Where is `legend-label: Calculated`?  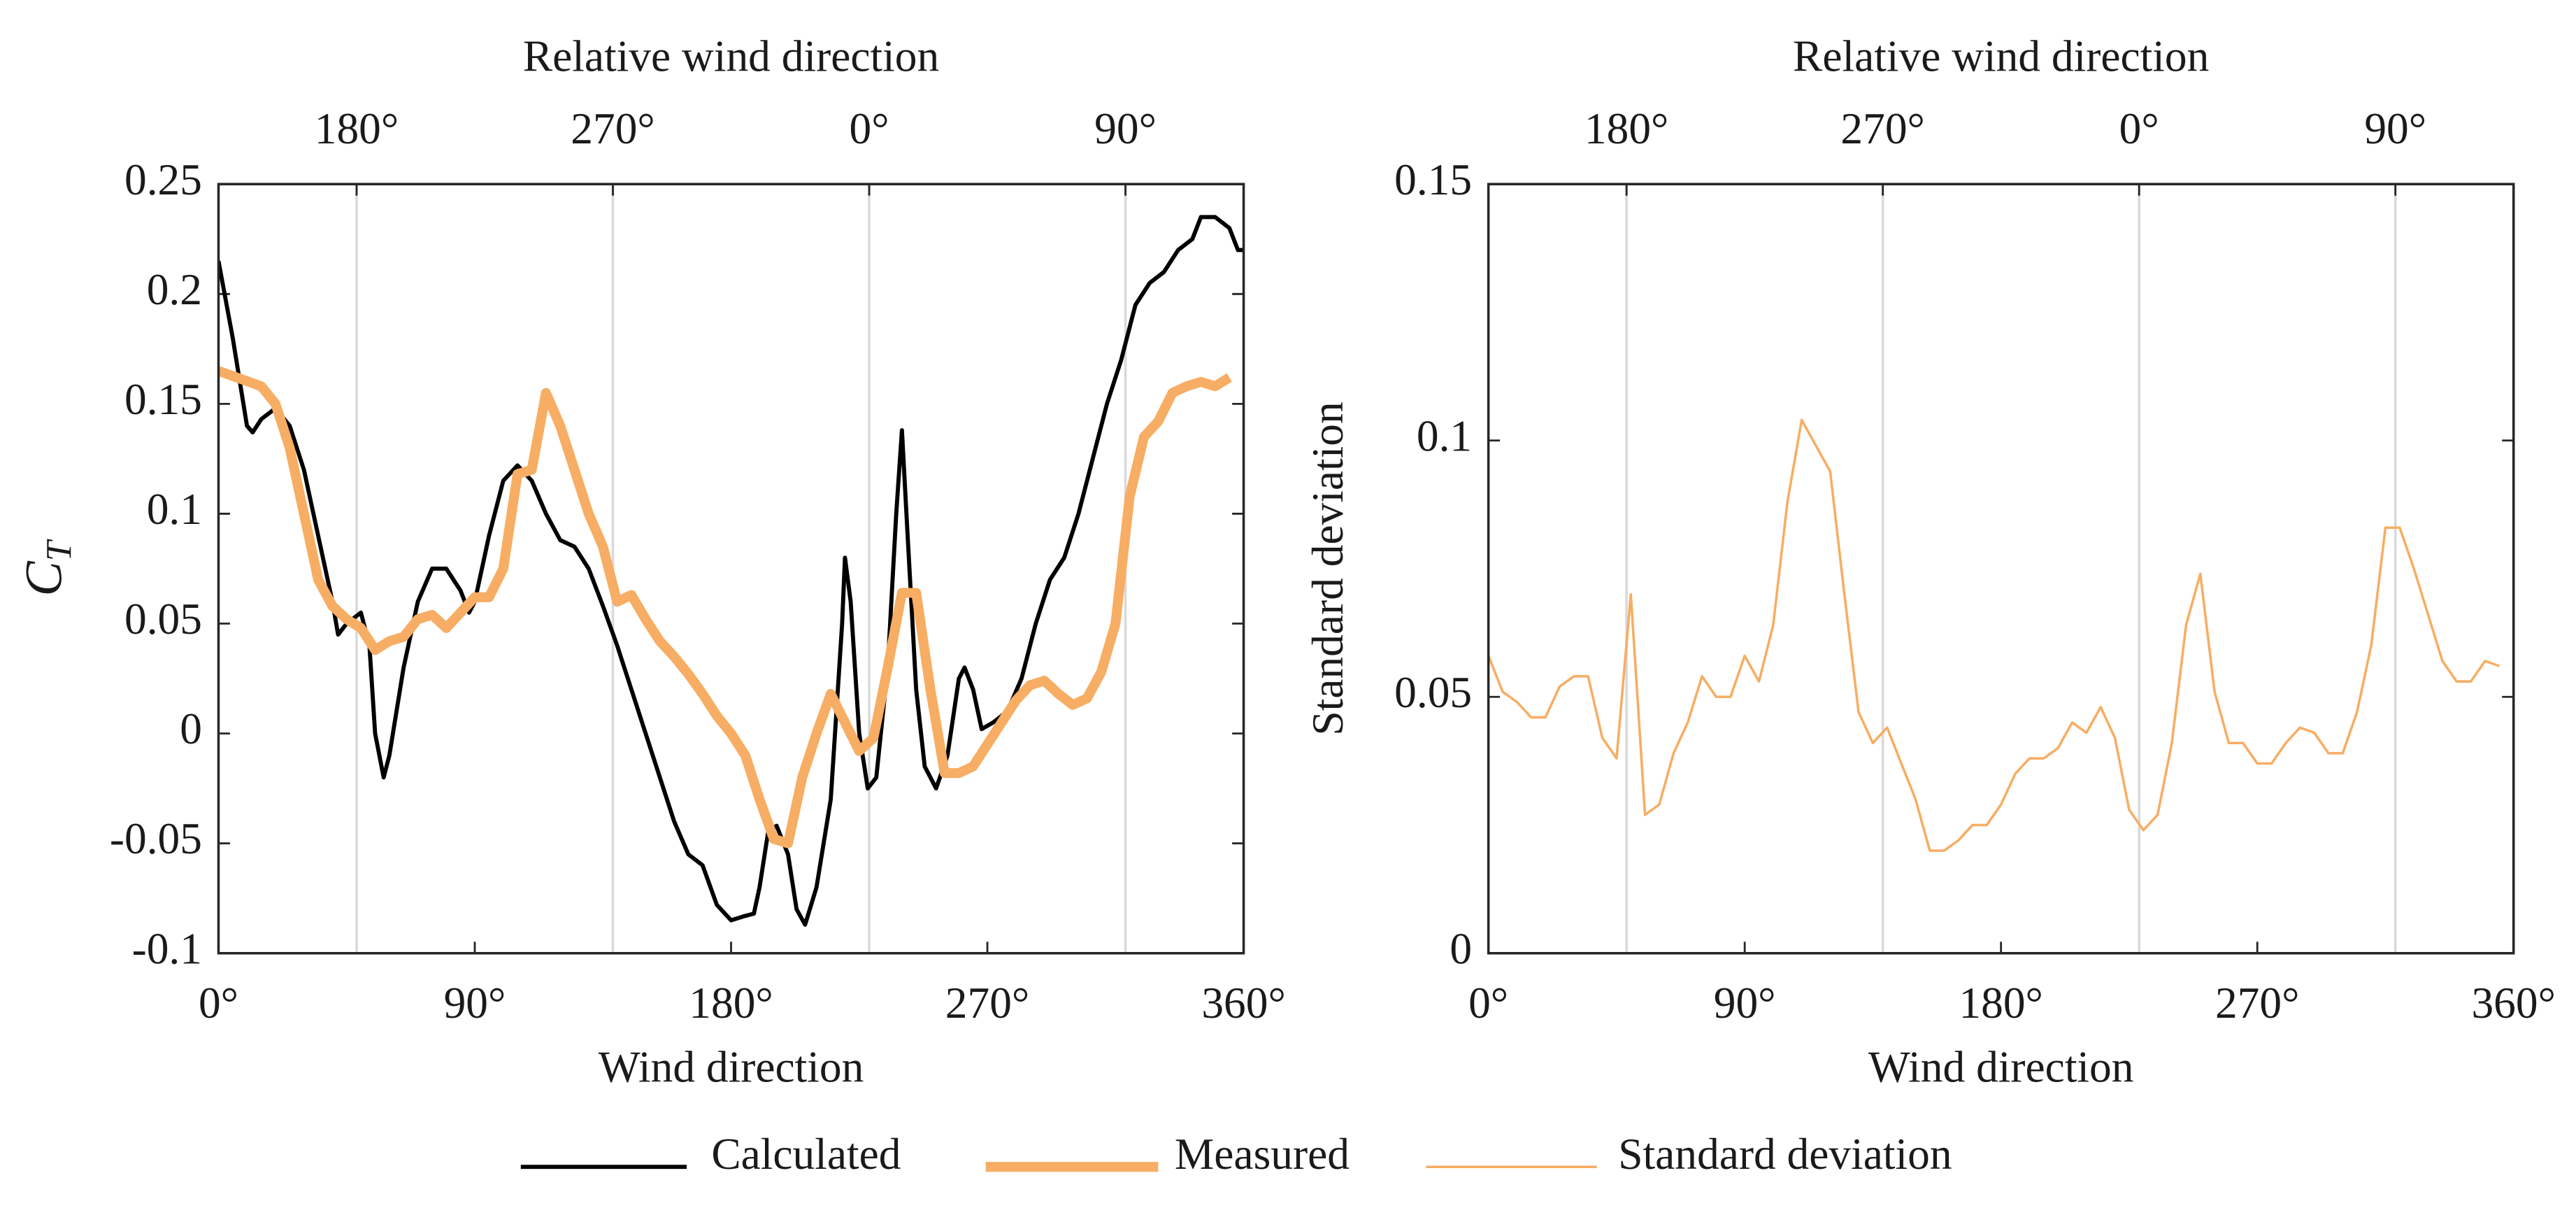 legend-label: Calculated is located at coordinates (806, 1154).